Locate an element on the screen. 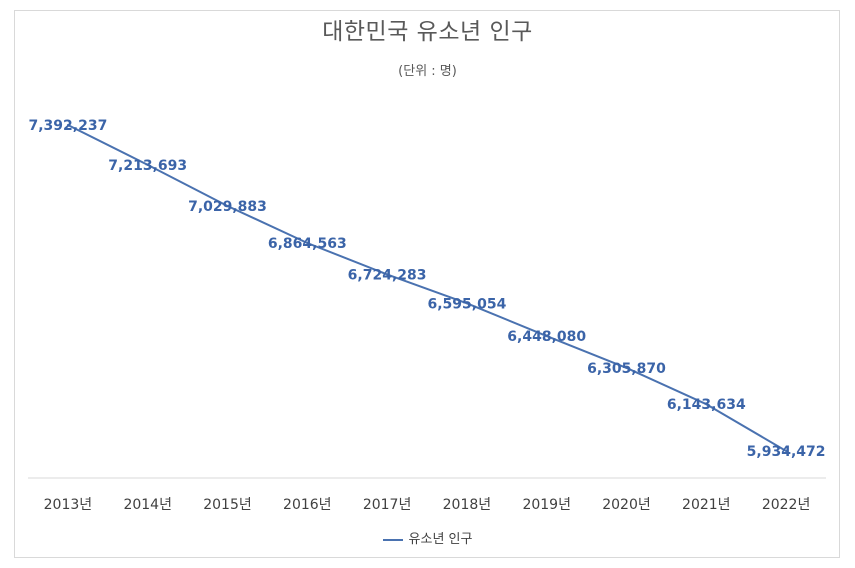 The image size is (855, 568). legend-label: 유소년 인구 is located at coordinates (440, 539).